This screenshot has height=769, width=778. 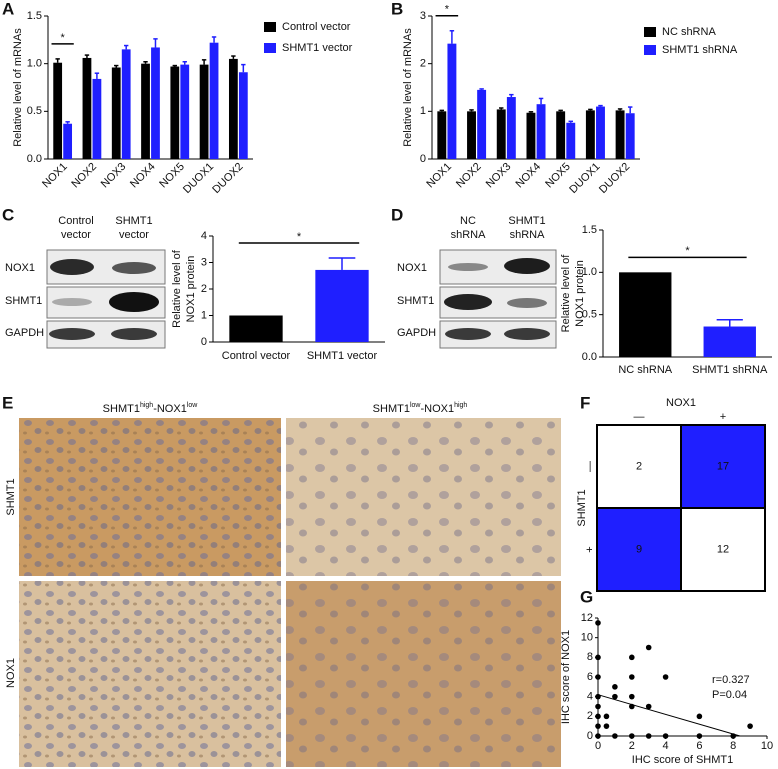 I want to click on y-axis-label: Relative level of mRNAs, so click(x=18, y=87).